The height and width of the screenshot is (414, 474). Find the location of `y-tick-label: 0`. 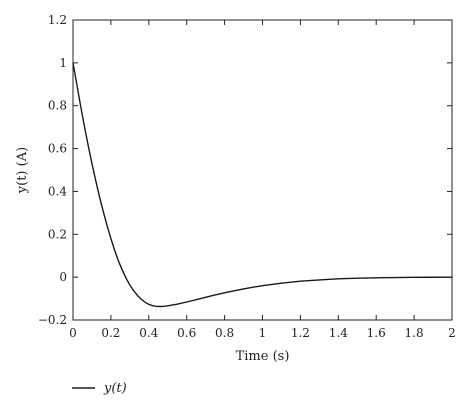

y-tick-label: 0 is located at coordinates (63, 277).